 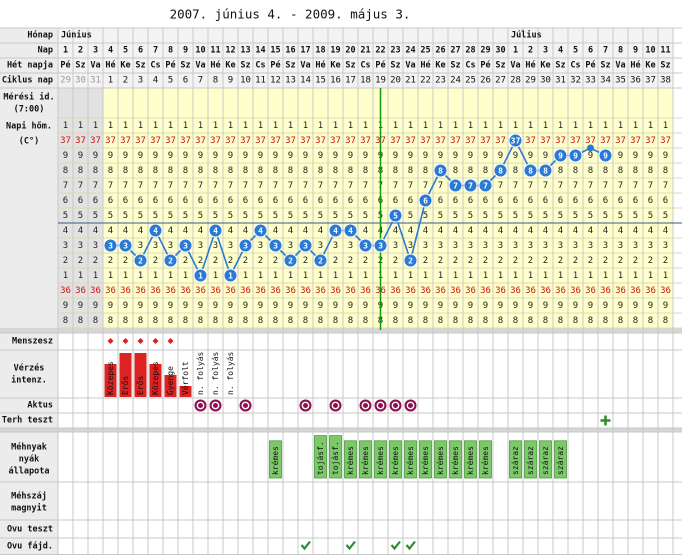 I want to click on cycle-day-label: 14, so click(x=305, y=81).